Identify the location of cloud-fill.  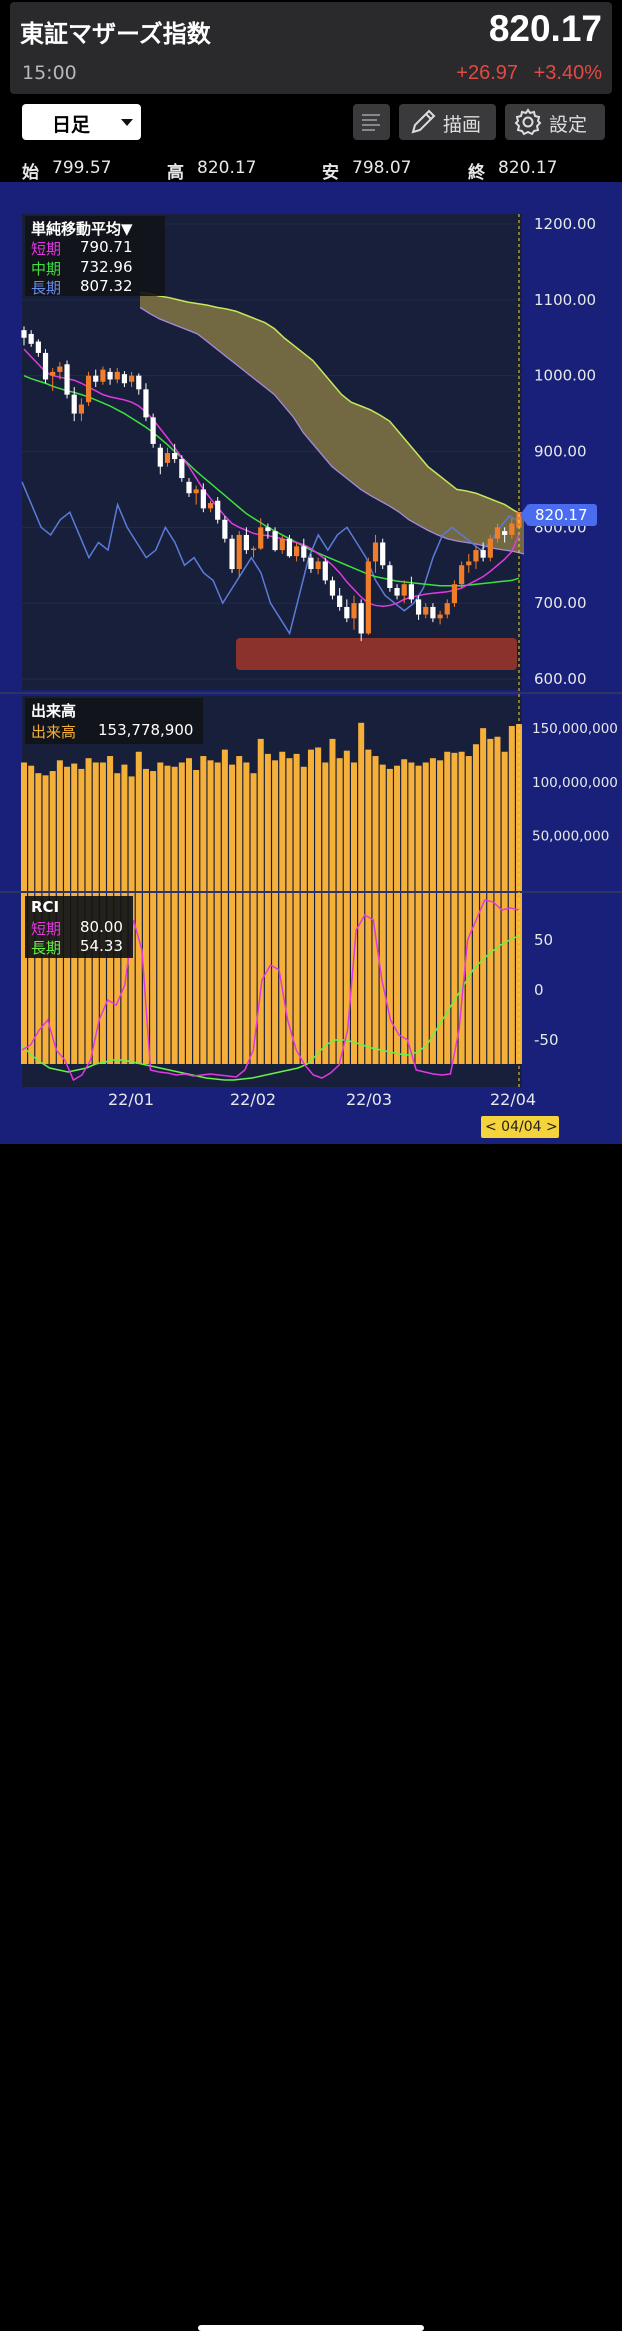
(332, 423).